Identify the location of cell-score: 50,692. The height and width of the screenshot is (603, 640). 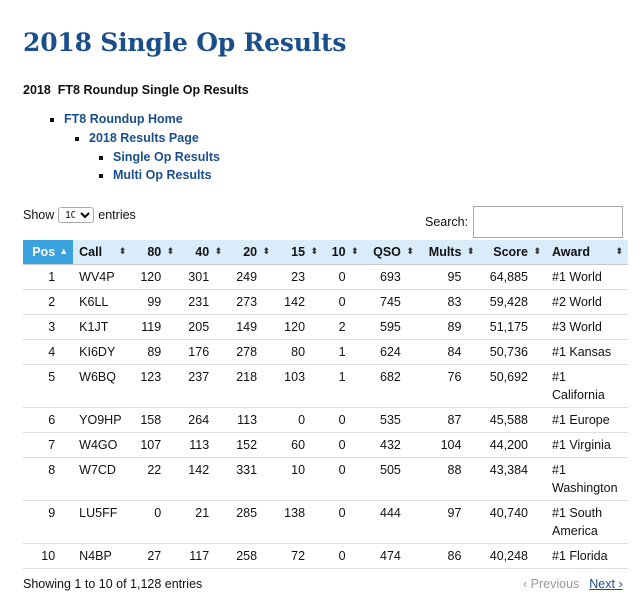
(512, 386).